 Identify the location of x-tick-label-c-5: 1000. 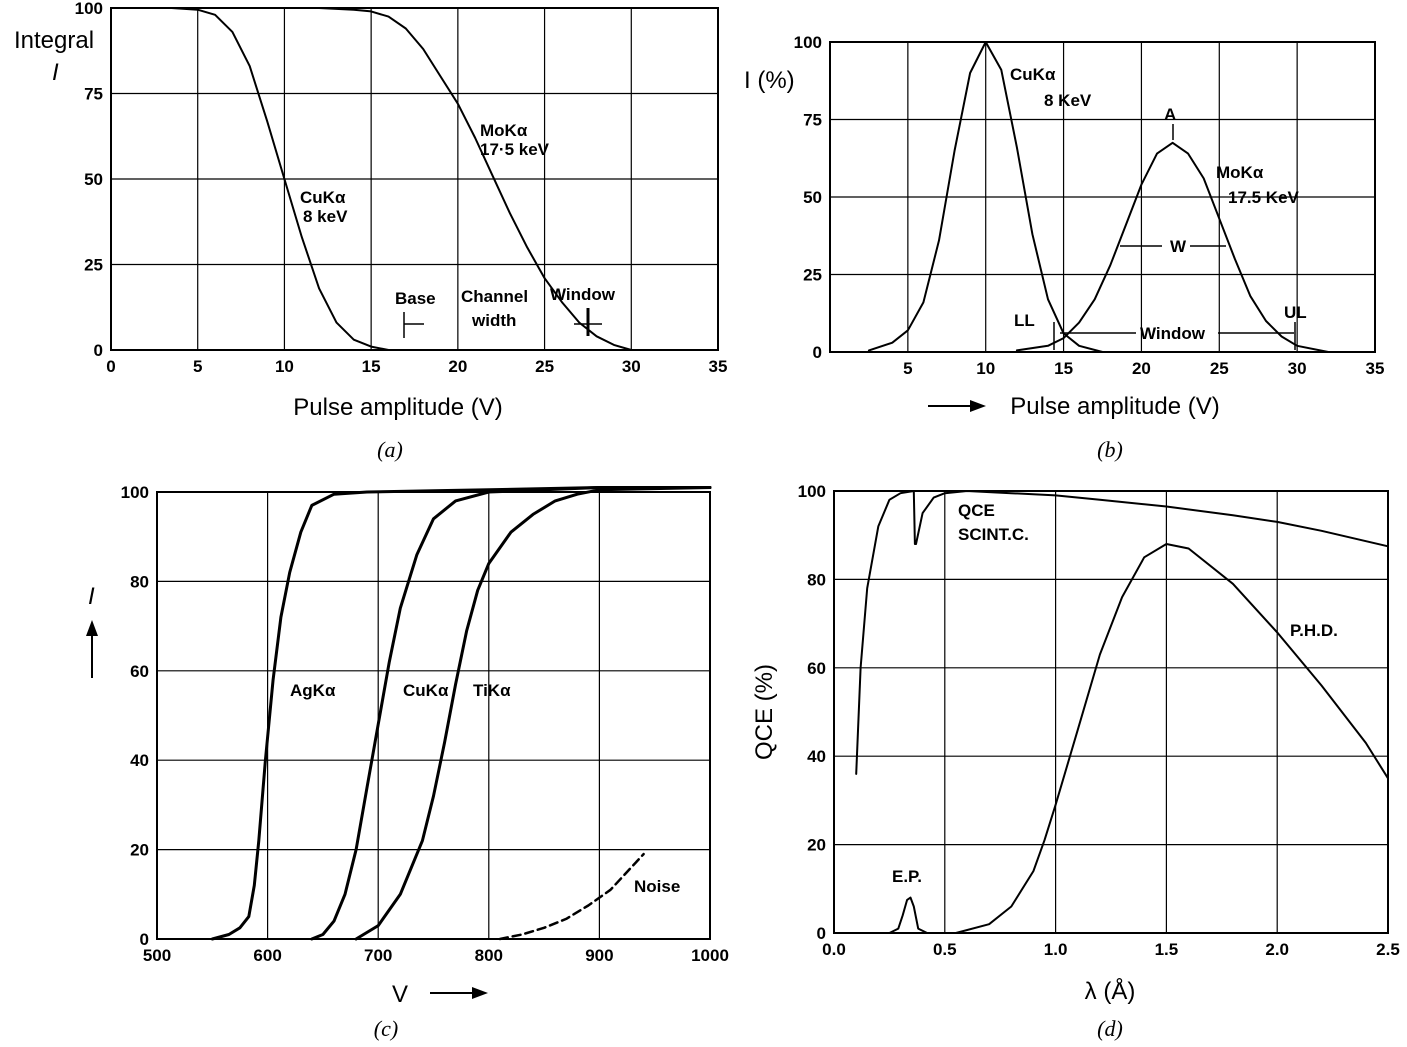
(710, 955).